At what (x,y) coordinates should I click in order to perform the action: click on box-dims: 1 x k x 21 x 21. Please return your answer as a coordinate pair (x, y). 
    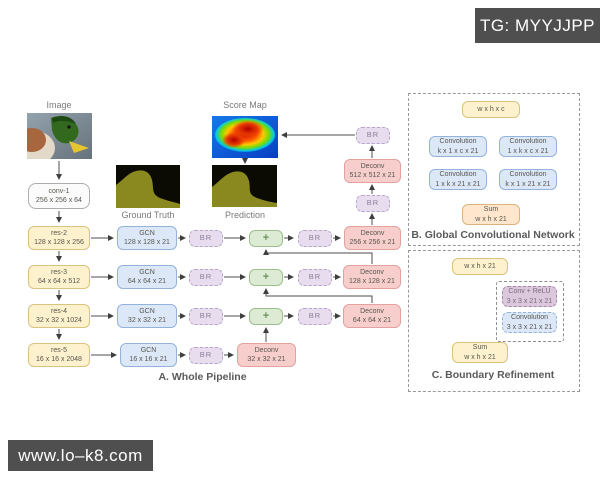
    Looking at the image, I should click on (458, 184).